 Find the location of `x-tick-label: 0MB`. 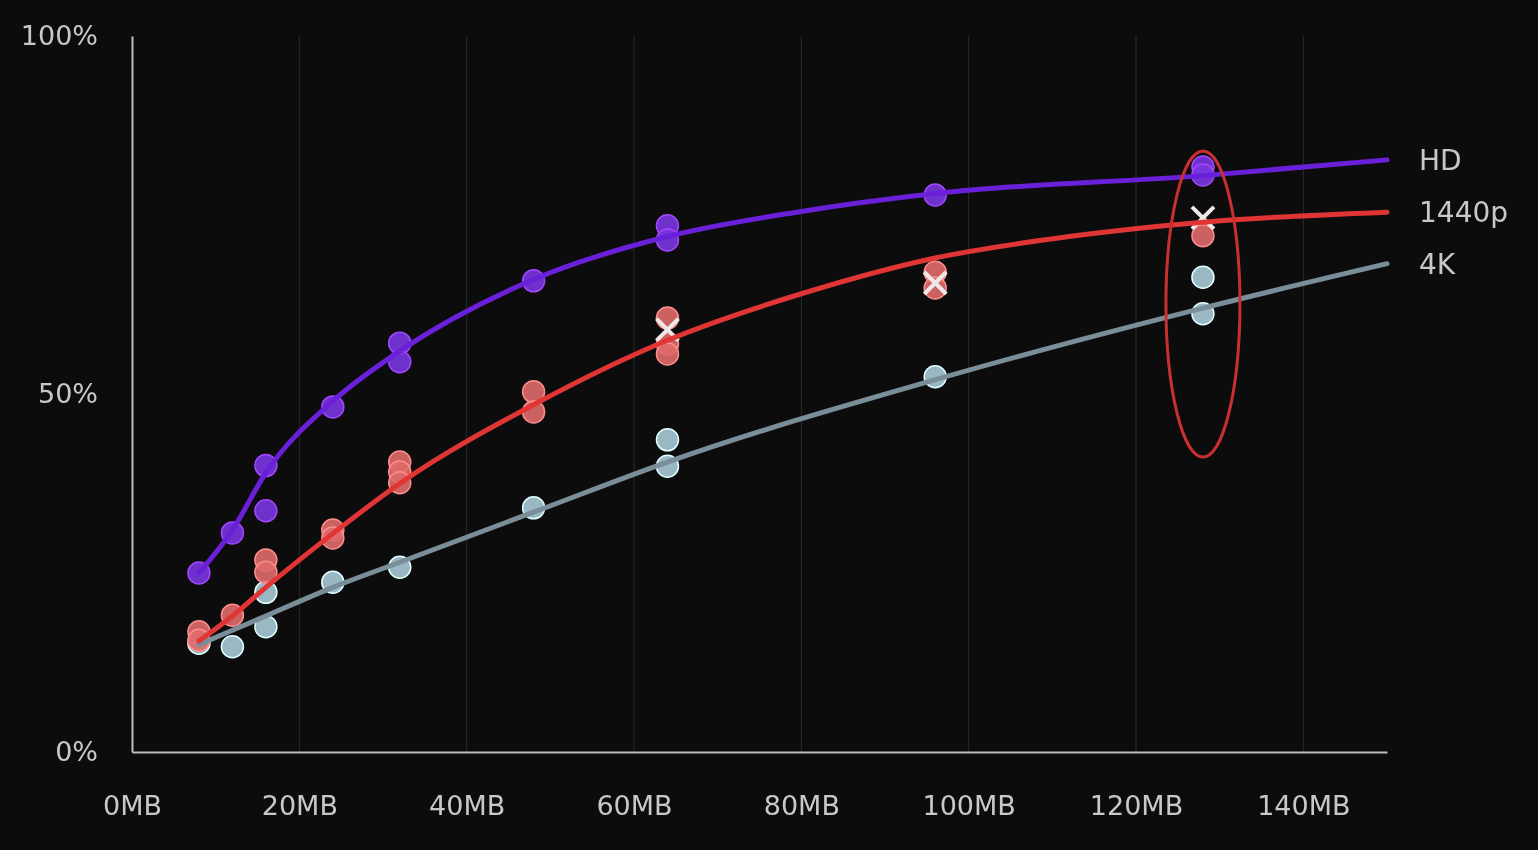

x-tick-label: 0MB is located at coordinates (132, 806).